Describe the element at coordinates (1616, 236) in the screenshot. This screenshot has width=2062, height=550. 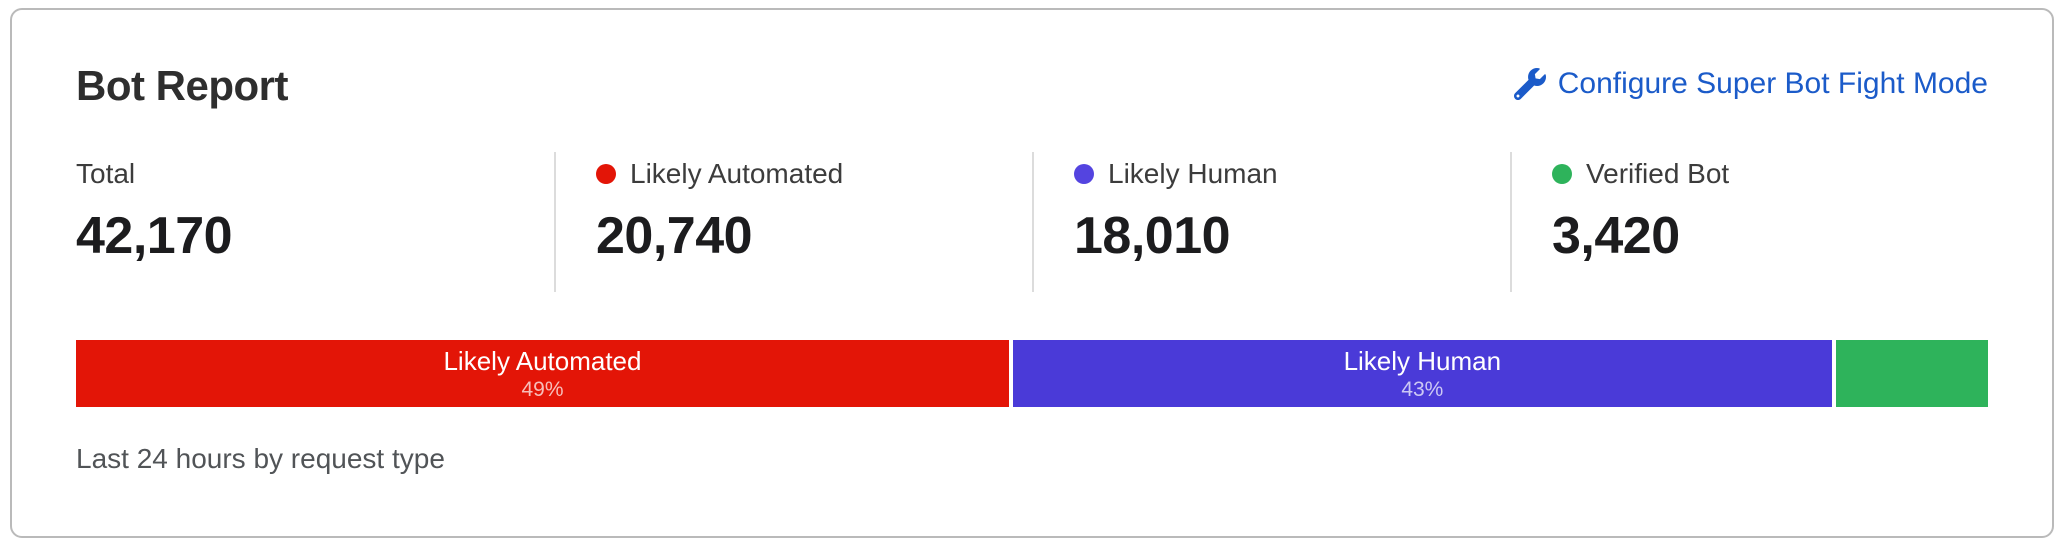
I see `stat-value: 3,420` at that location.